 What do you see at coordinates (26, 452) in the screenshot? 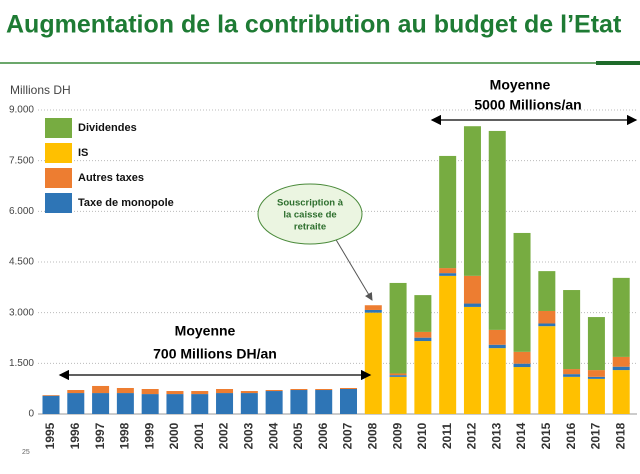
I see `page-number: 25` at bounding box center [26, 452].